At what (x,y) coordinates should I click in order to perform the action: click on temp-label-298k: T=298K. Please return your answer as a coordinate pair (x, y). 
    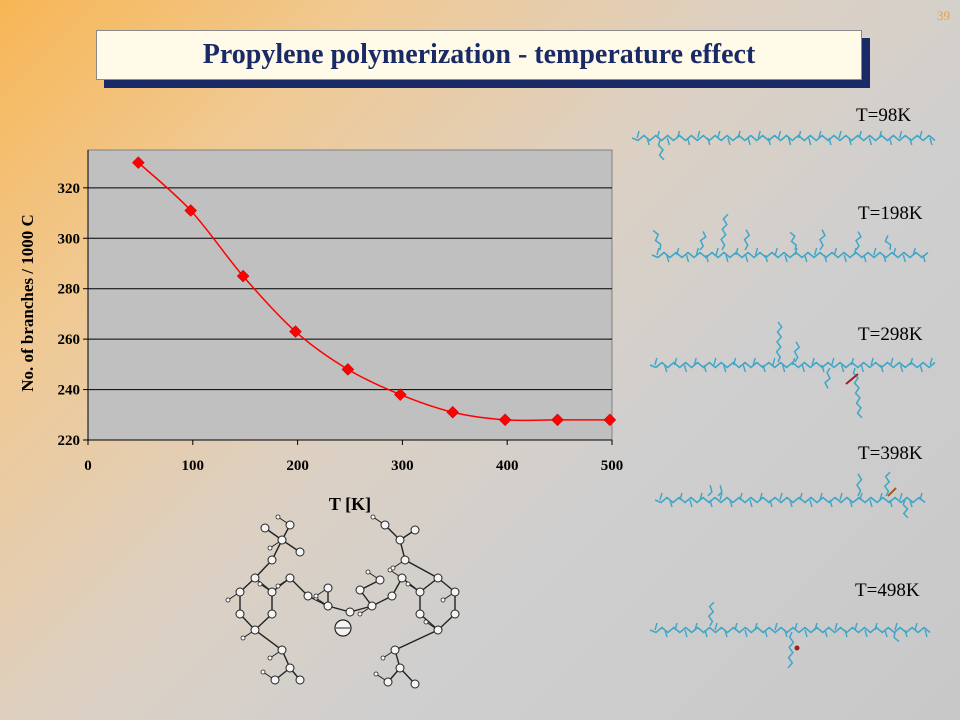
    Looking at the image, I should click on (890, 334).